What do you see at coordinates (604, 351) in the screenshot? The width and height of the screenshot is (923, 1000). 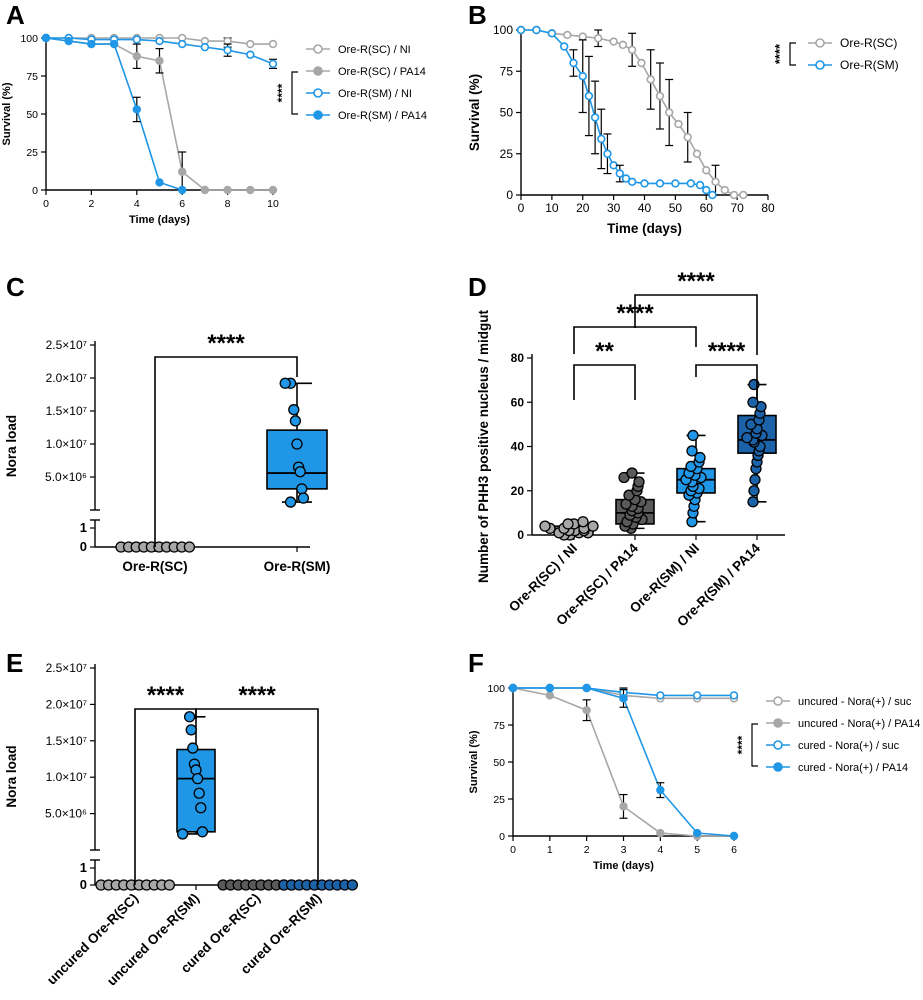 I see `significance-stars: **` at bounding box center [604, 351].